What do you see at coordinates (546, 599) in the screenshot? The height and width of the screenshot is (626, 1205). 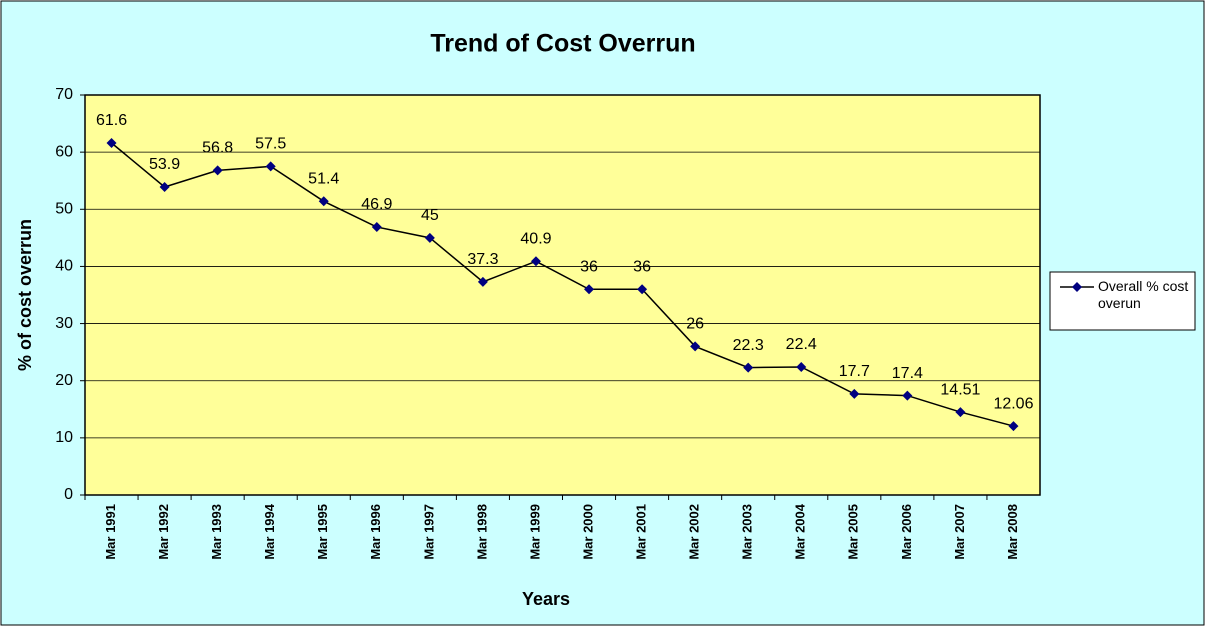 I see `x-axis-title: Years` at bounding box center [546, 599].